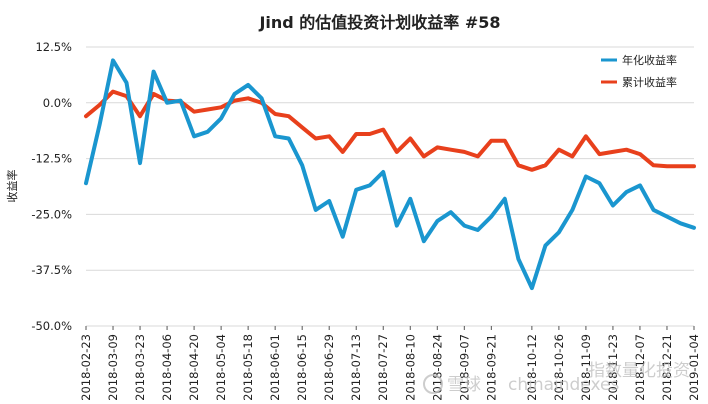 This screenshot has width=708, height=404. I want to click on y-tick-label: 12.5%, so click(53, 47).